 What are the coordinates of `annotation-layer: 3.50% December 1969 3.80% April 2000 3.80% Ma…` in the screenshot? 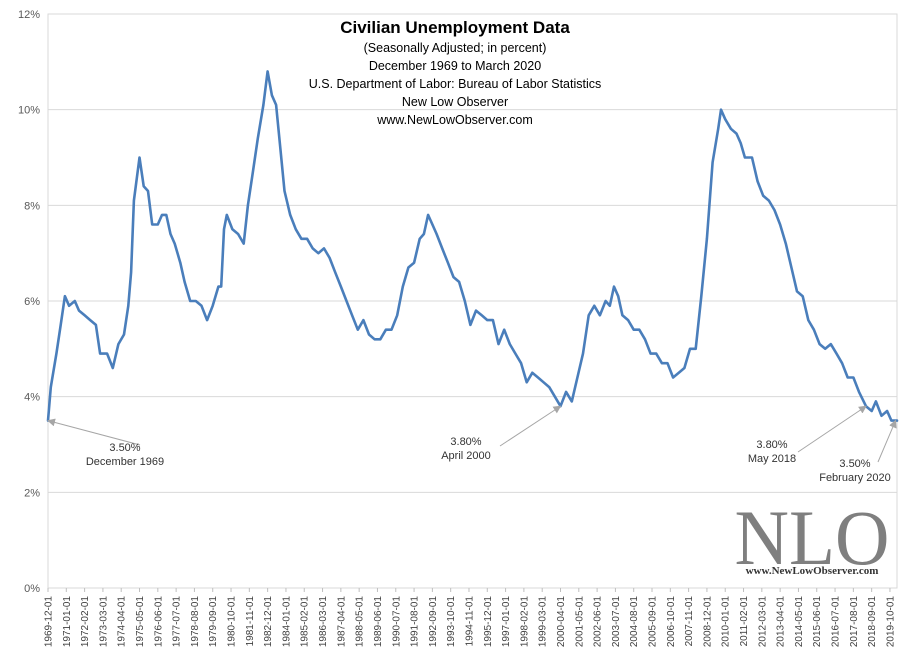 It's located at (472, 444).